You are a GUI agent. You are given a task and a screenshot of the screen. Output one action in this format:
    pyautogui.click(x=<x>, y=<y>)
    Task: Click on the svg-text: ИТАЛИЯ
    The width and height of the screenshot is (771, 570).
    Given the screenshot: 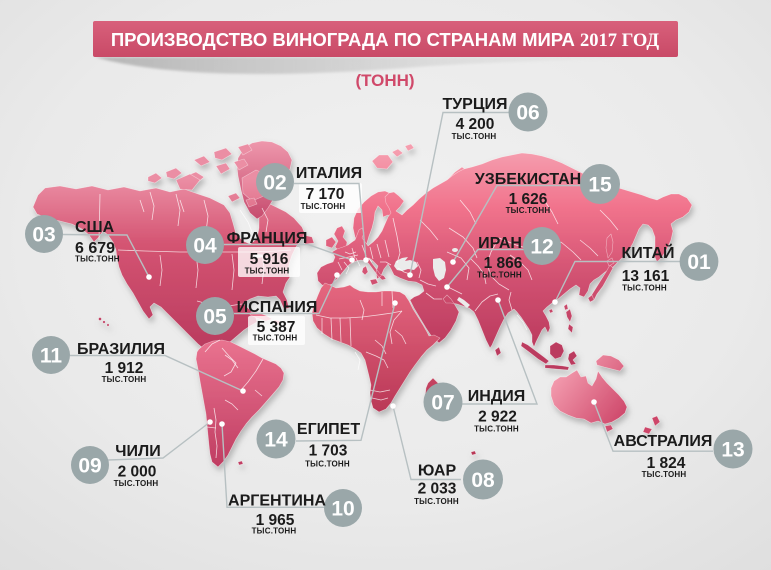 What is the action you would take?
    pyautogui.click(x=329, y=173)
    